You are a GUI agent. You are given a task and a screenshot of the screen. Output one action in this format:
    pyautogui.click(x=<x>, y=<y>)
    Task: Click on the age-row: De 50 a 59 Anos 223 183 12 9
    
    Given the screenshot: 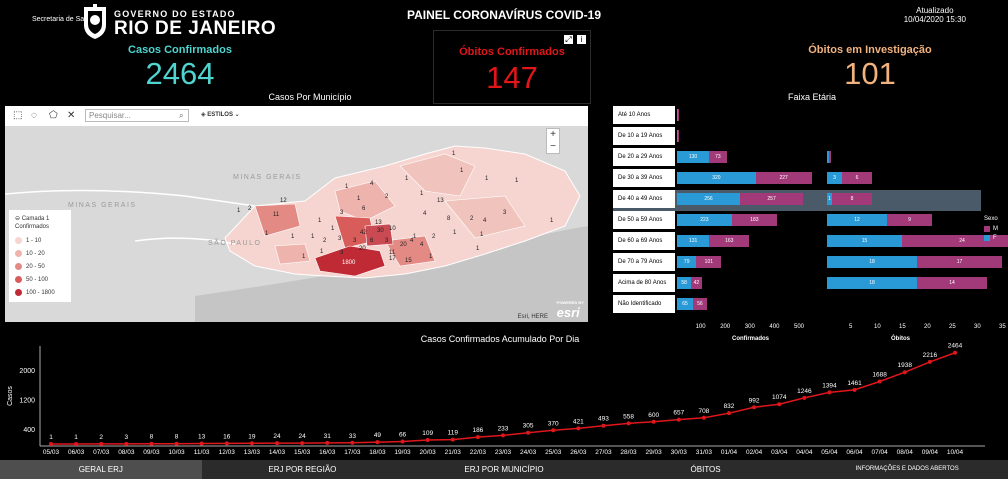 What is the action you would take?
    pyautogui.click(x=797, y=221)
    